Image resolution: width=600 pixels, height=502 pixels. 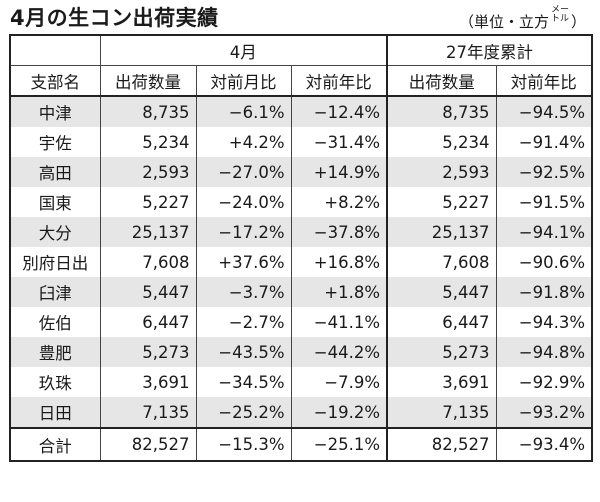 What do you see at coordinates (243, 444) in the screenshot?
I see `total-month-vs-prev-month: −15.3%` at bounding box center [243, 444].